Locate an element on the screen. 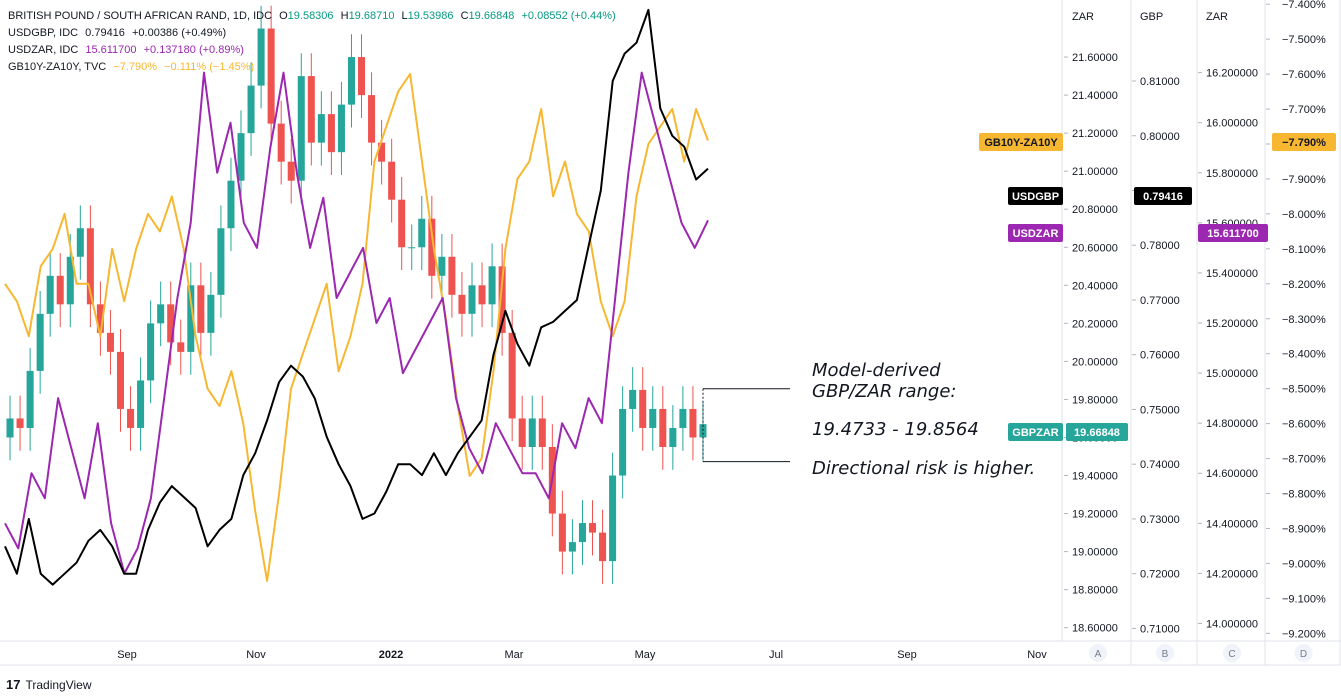 This screenshot has width=1341, height=698. usdgbp-last-tag: 0.79416 is located at coordinates (1163, 197).